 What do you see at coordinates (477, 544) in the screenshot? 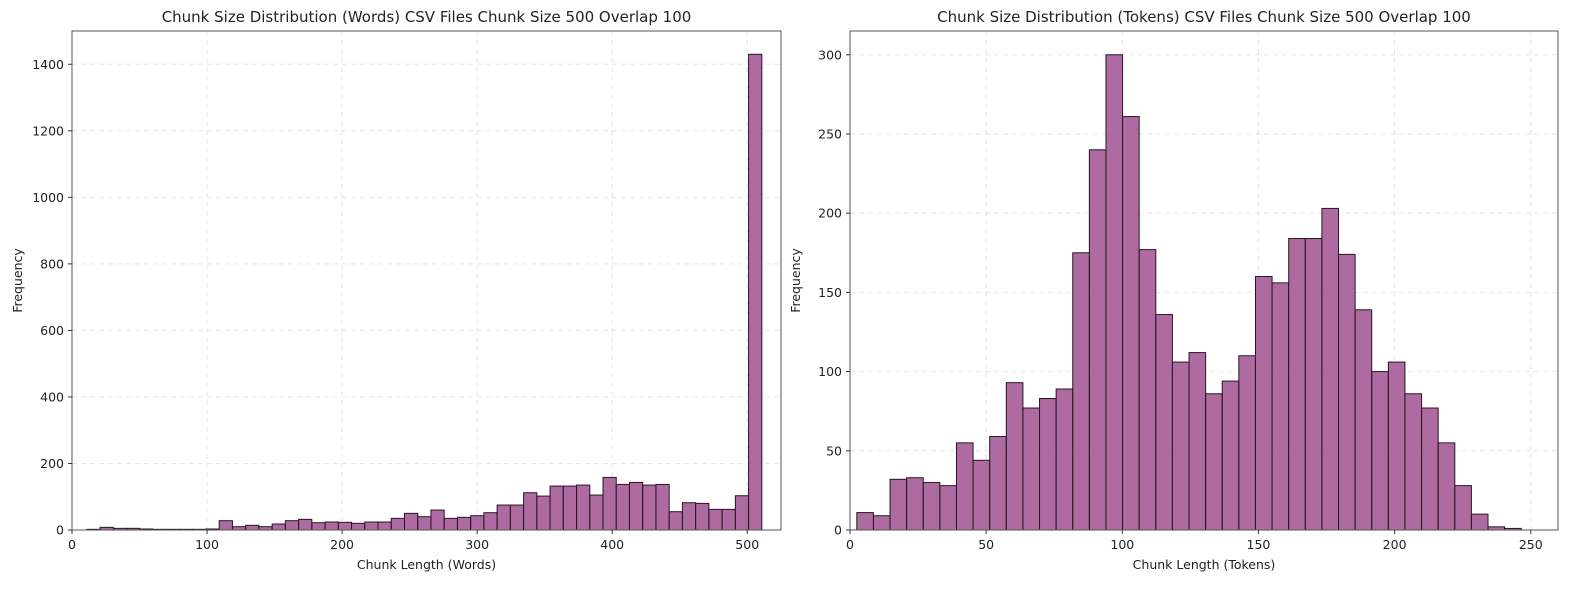
I see `words-x-tick-label: 300` at bounding box center [477, 544].